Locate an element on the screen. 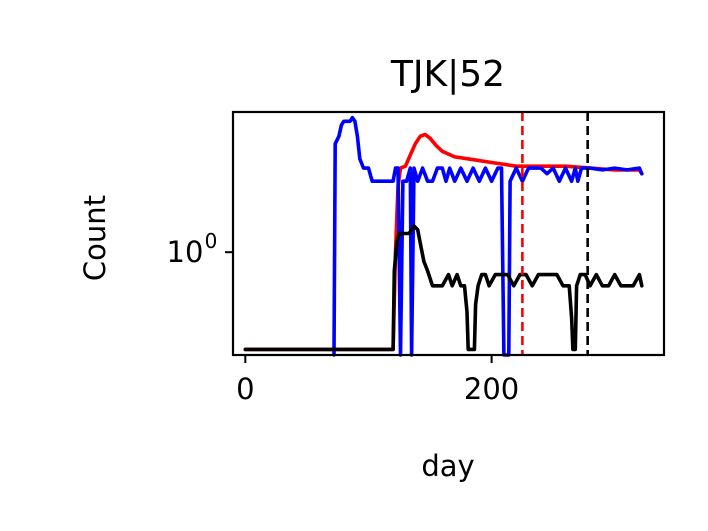 Image resolution: width=708 pixels, height=531 pixels. y-axis: 10 0 is located at coordinates (200, 249).